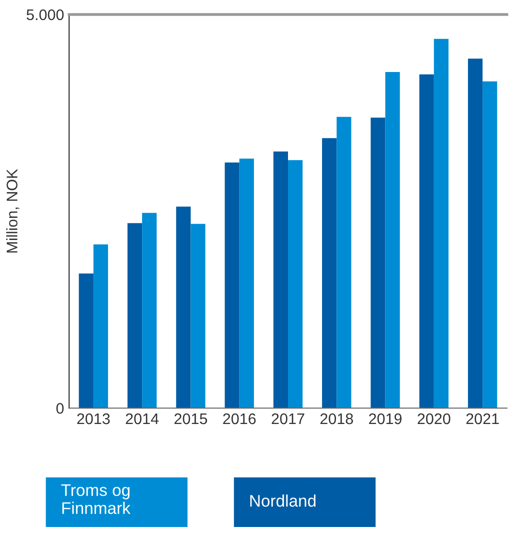  I want to click on y-tick-label: 5.000, so click(45, 14).